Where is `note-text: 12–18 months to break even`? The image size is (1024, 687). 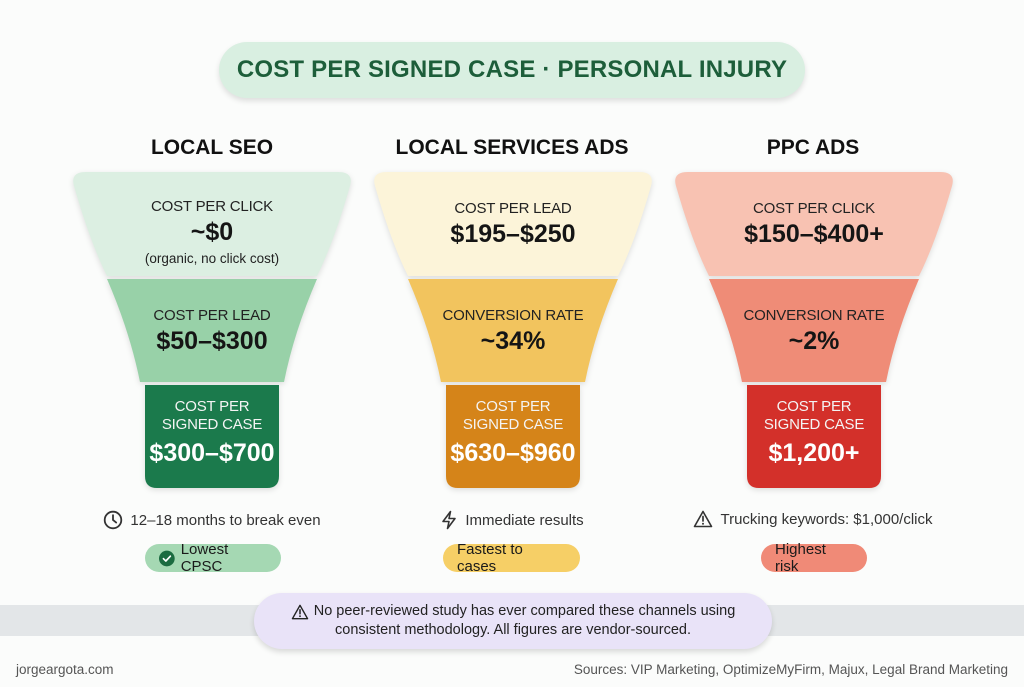
note-text: 12–18 months to break even is located at coordinates (225, 520).